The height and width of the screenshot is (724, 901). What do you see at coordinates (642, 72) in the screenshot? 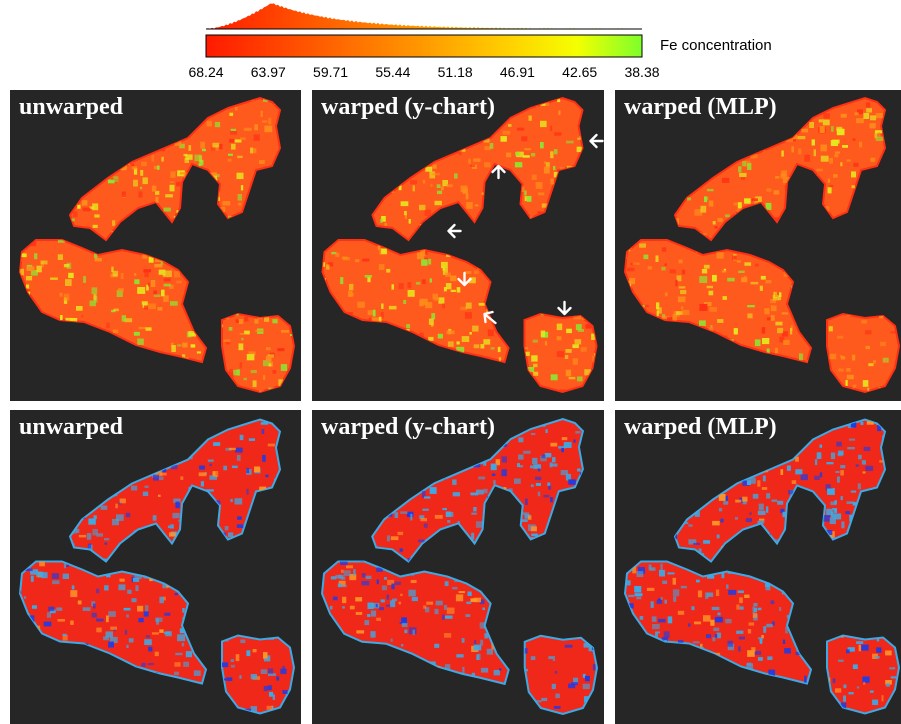
I see `colorbar-tick-label: 38.38` at bounding box center [642, 72].